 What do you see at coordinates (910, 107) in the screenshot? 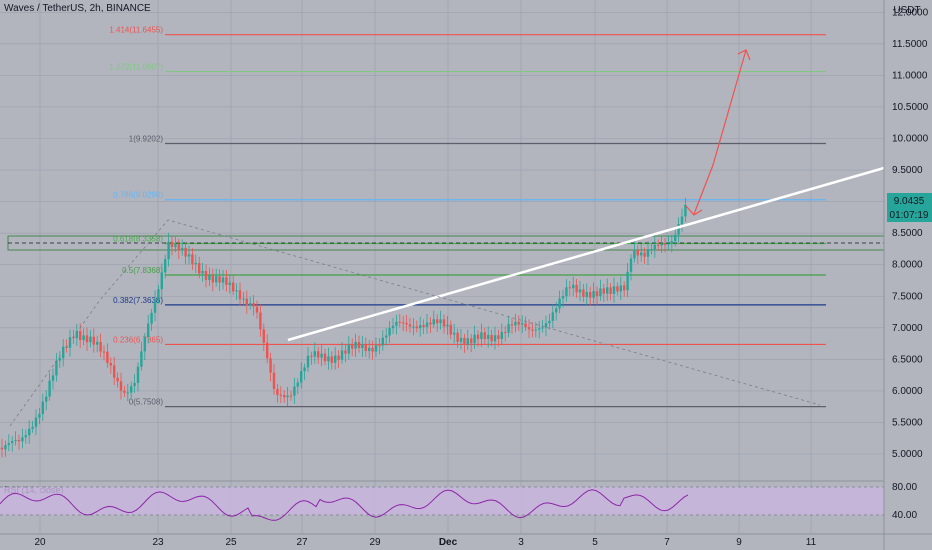
I see `price-tick-label: 10.5000` at bounding box center [910, 107].